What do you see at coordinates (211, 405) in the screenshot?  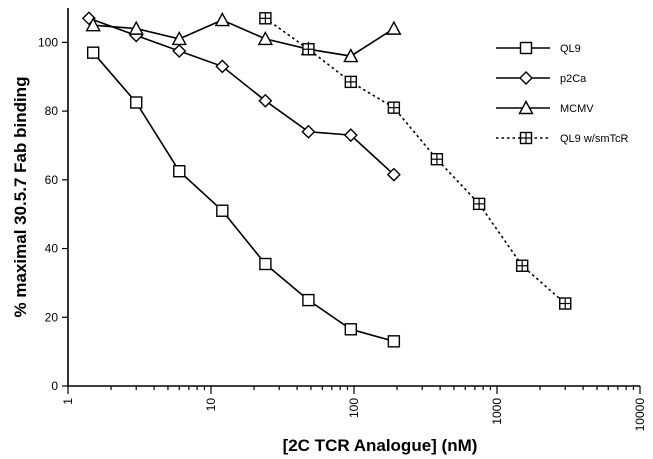 I see `x-tick-label: 10` at bounding box center [211, 405].